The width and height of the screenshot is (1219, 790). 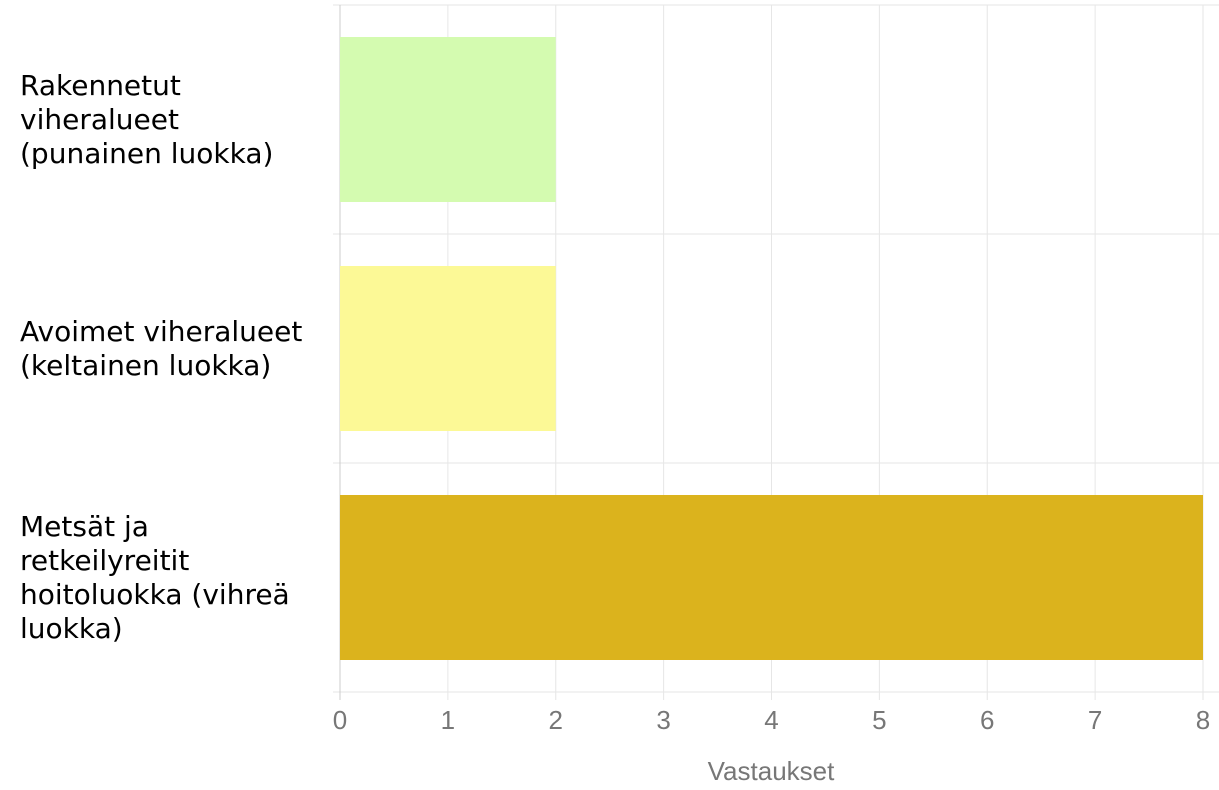 I want to click on x-tick-label: 2, so click(x=556, y=720).